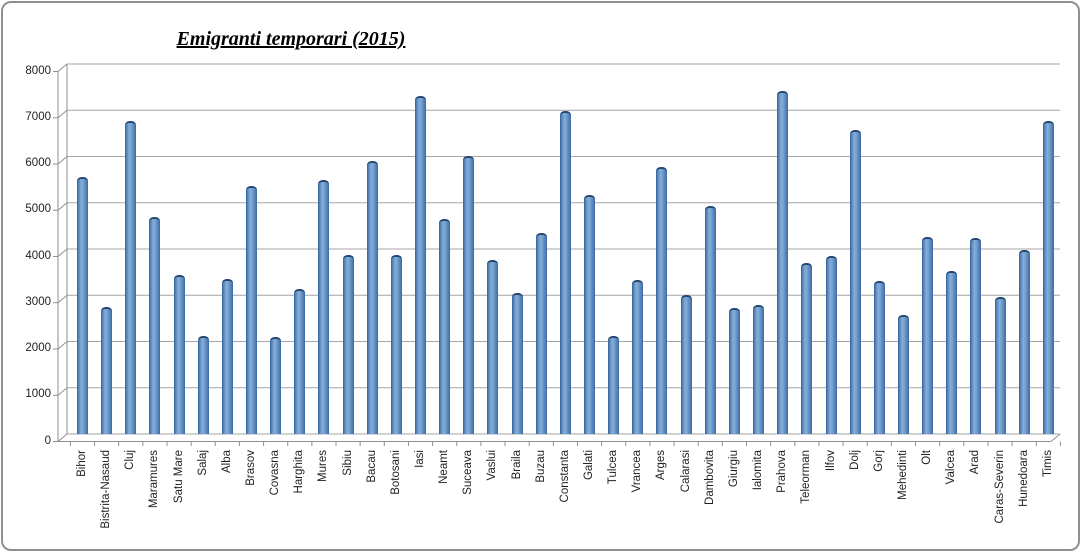 Image resolution: width=1082 pixels, height=553 pixels. What do you see at coordinates (685, 471) in the screenshot?
I see `x-axis-category-label: Calarasi` at bounding box center [685, 471].